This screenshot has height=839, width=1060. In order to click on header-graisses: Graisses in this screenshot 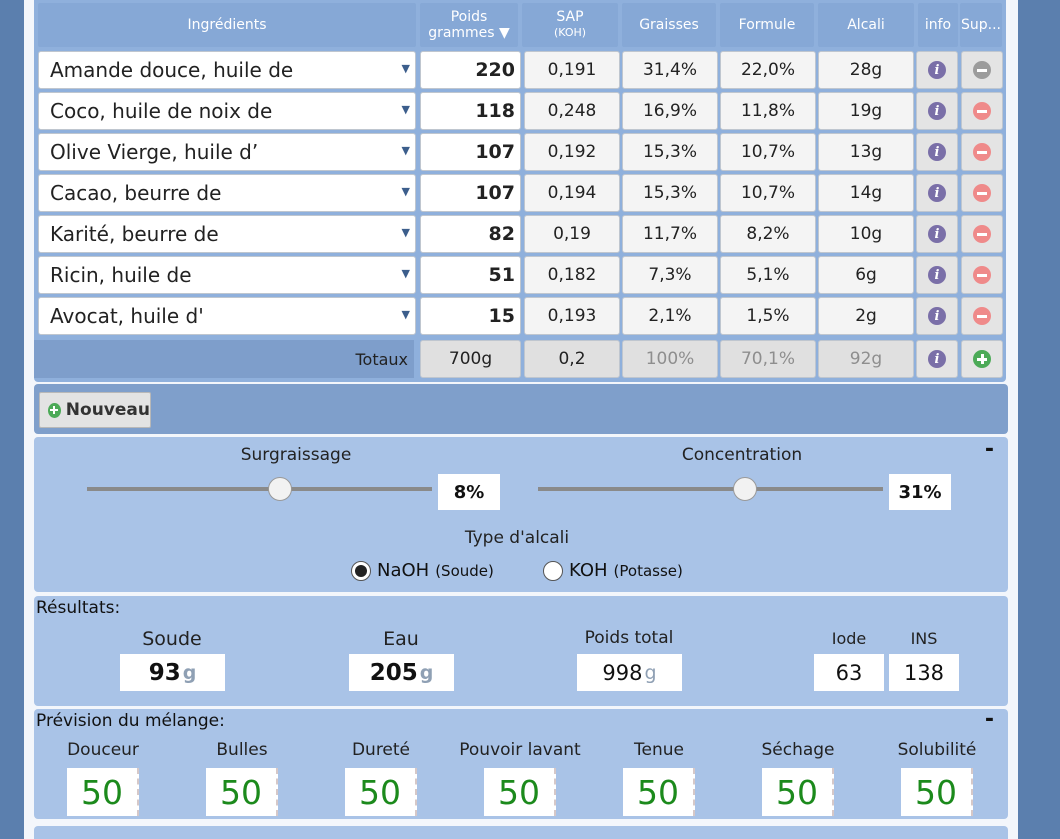, I will do `click(669, 25)`.